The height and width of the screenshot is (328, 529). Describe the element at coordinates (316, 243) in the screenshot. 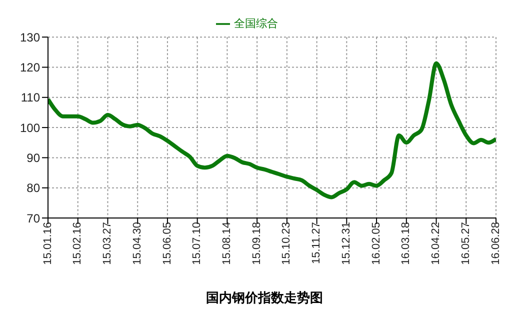

I see `x-tick-label: 15.11.27` at that location.